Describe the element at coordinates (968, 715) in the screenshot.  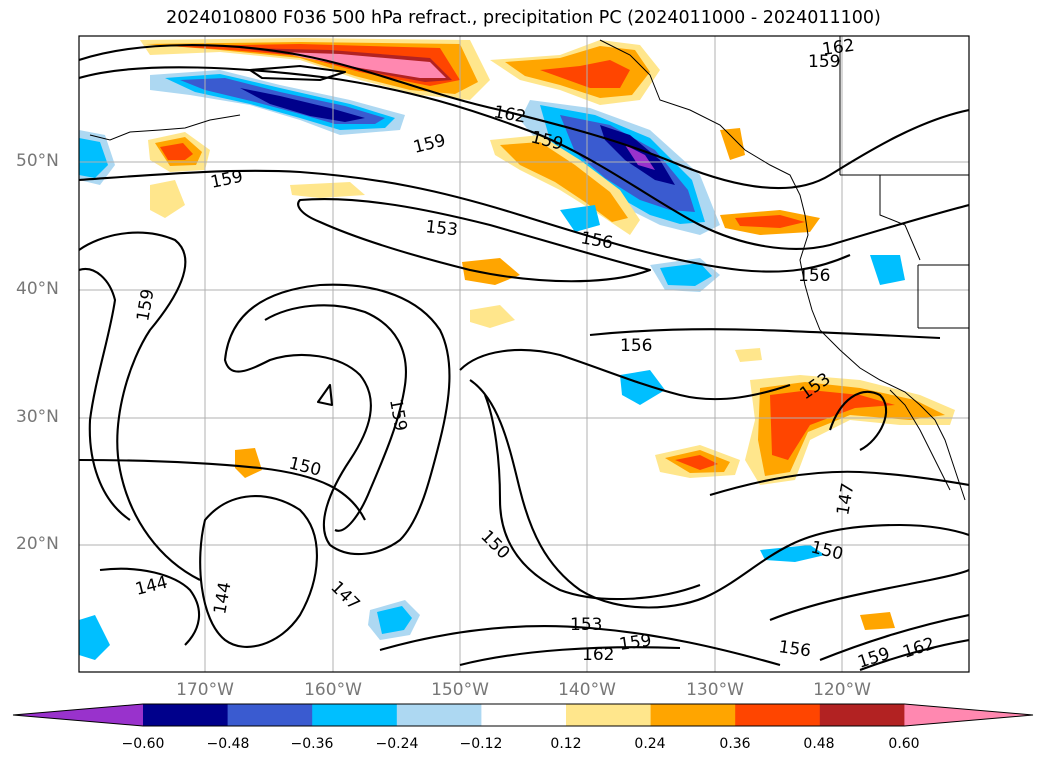
I see `colorbar-extend-max` at that location.